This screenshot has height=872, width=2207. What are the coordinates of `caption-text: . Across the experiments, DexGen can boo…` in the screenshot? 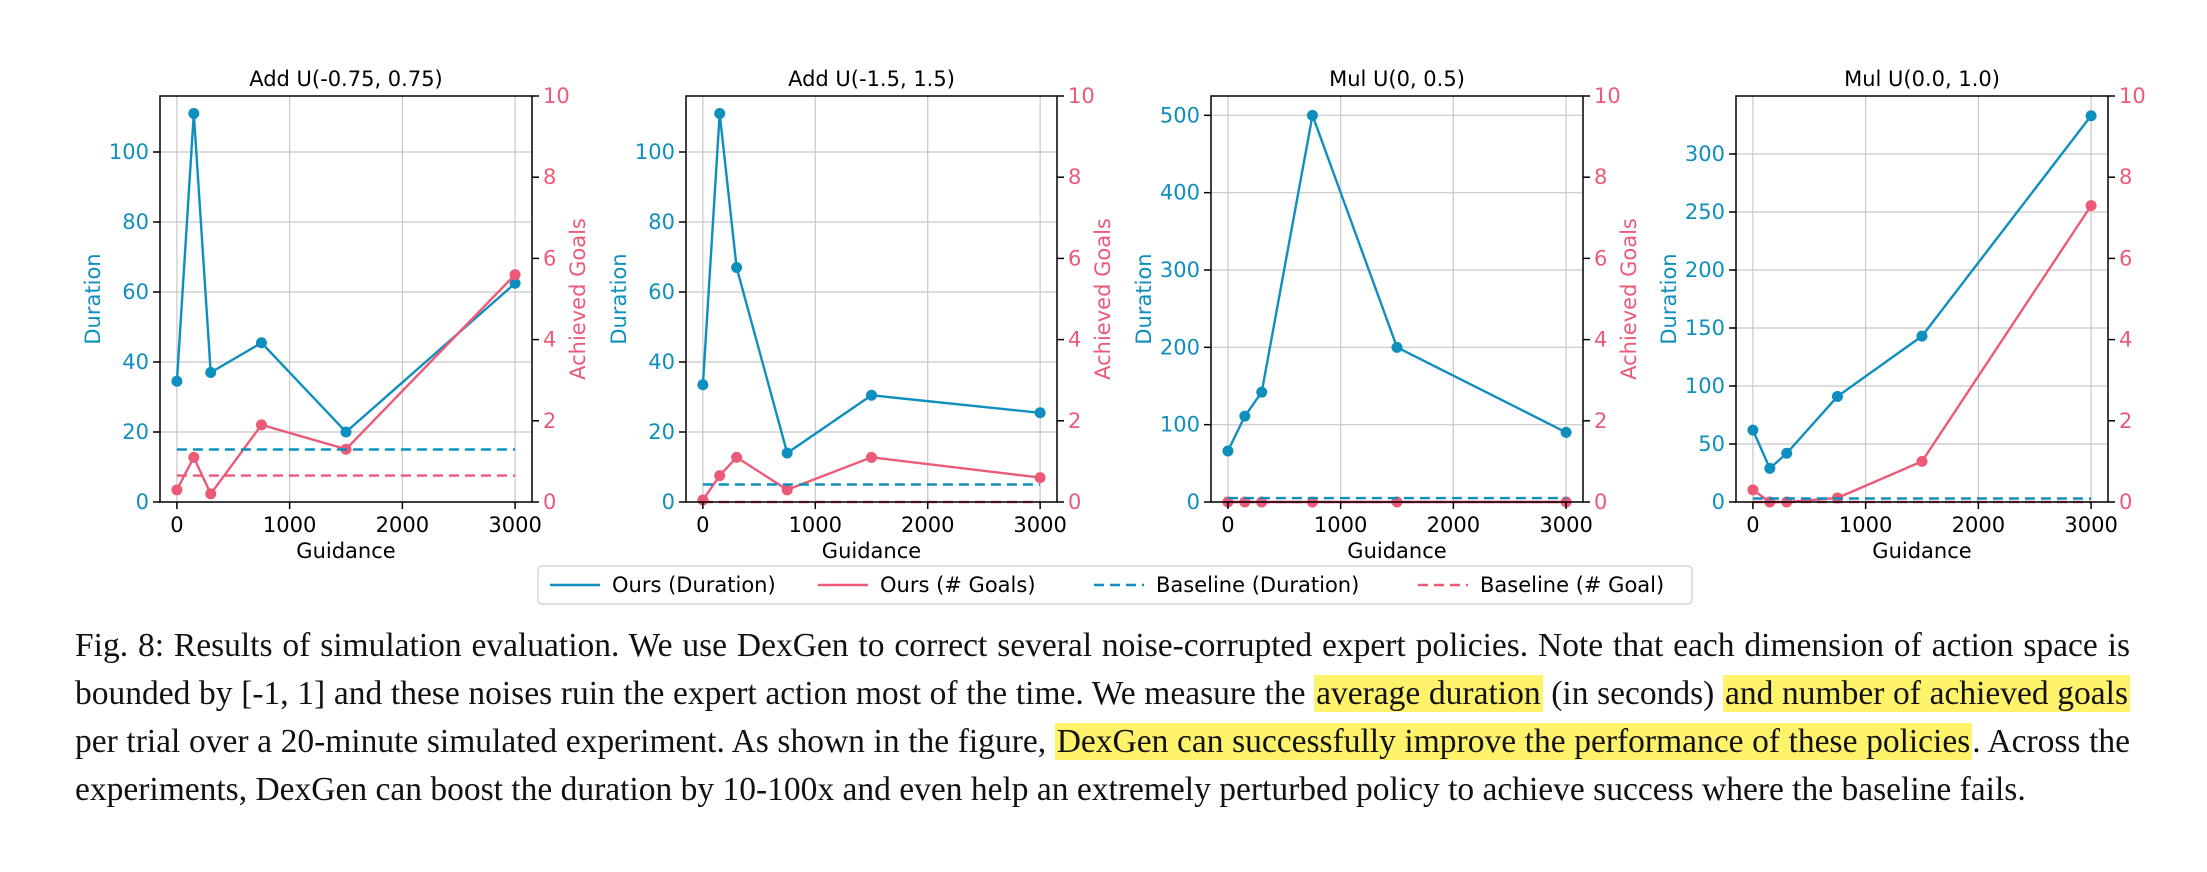 It's located at (1102, 765).